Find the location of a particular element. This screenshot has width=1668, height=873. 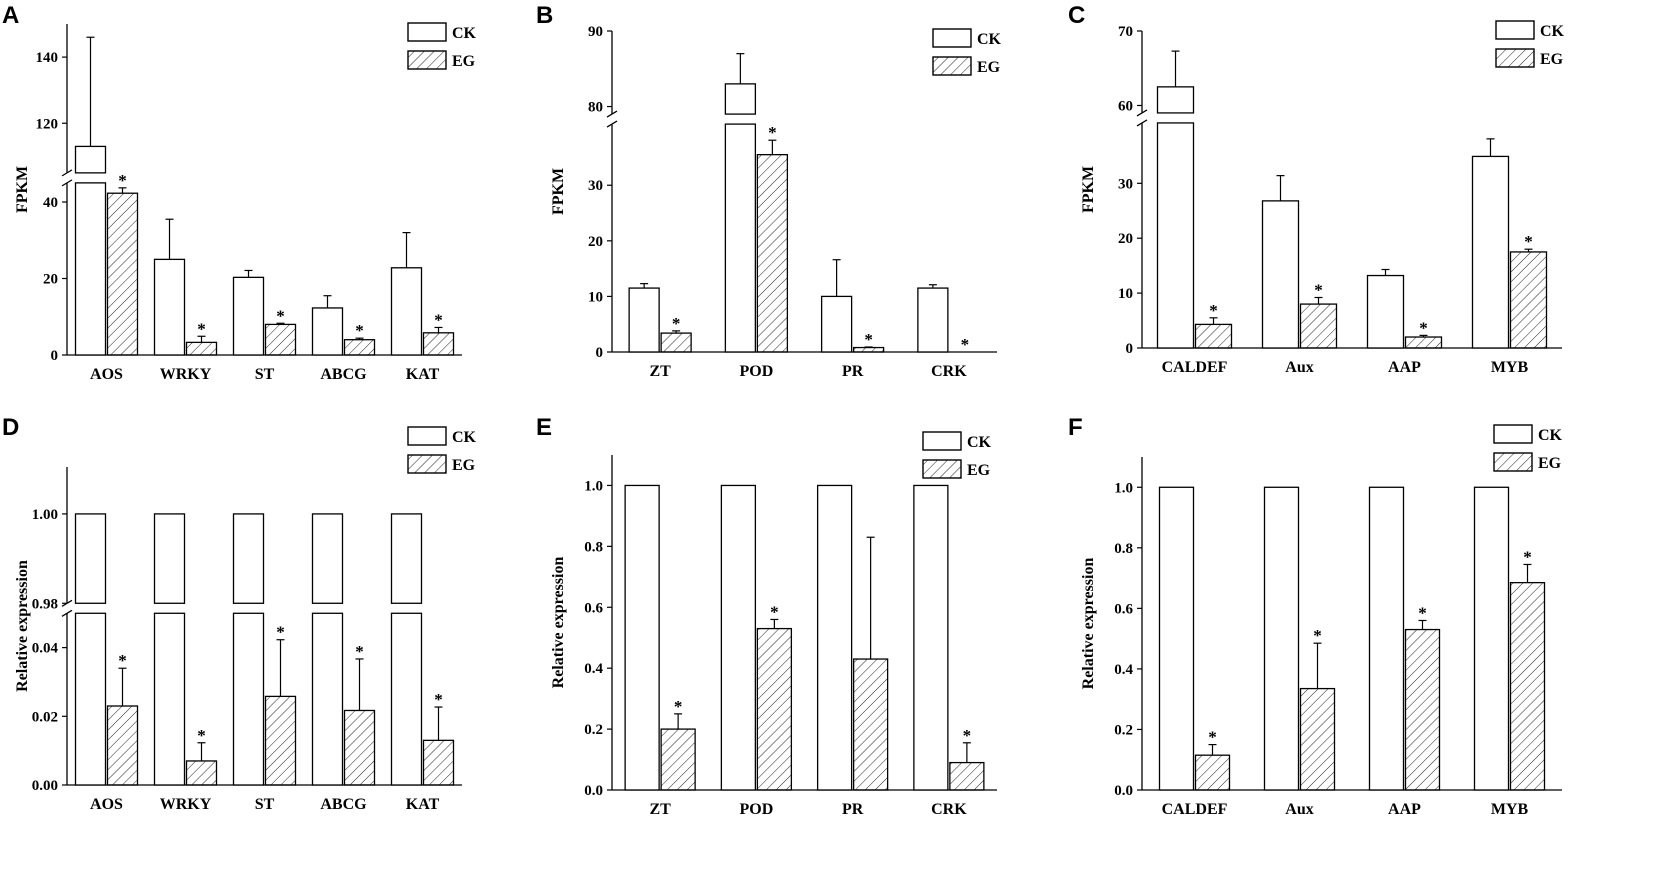

bar-ck-aos-lower is located at coordinates (90, 699).